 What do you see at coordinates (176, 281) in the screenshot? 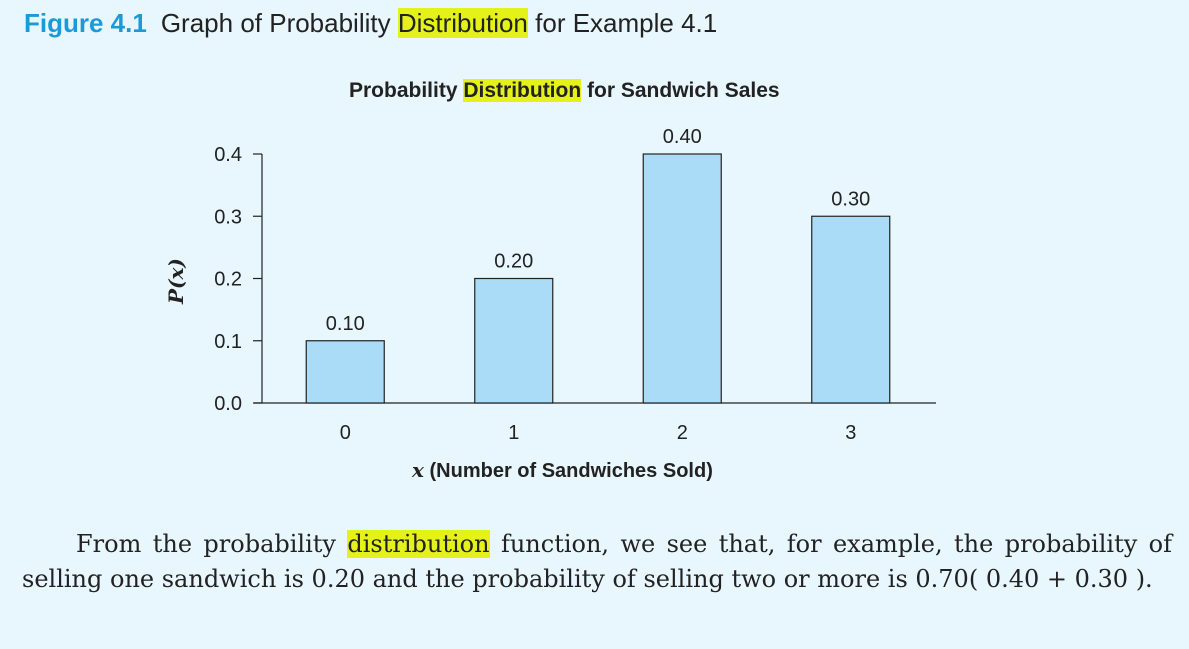
I see `y-axis-label: P(x)` at bounding box center [176, 281].